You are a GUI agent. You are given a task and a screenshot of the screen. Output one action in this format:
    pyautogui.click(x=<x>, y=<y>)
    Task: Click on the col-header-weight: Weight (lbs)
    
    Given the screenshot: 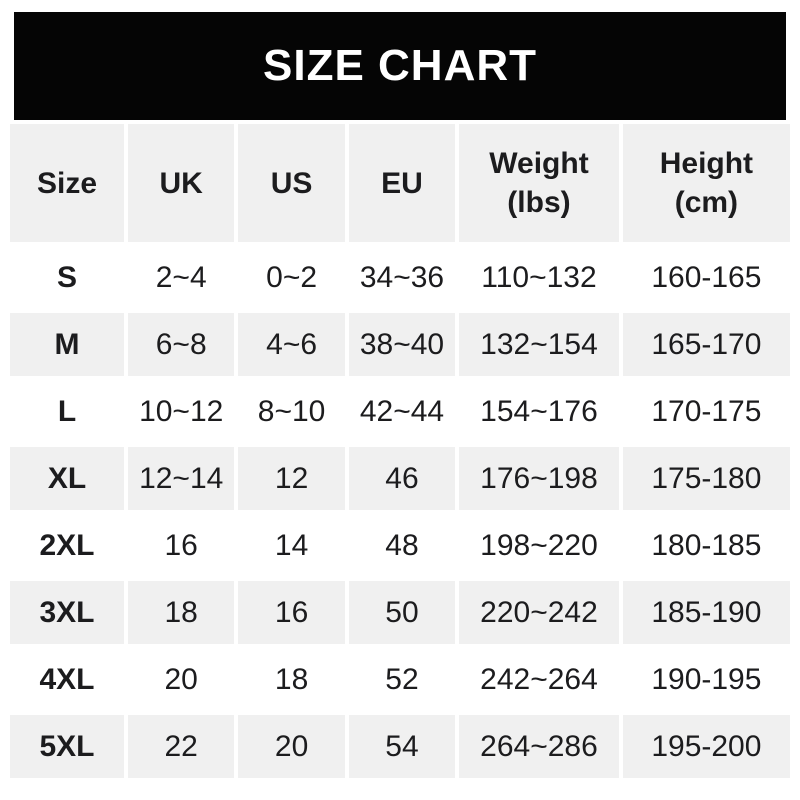 What is the action you would take?
    pyautogui.click(x=539, y=183)
    